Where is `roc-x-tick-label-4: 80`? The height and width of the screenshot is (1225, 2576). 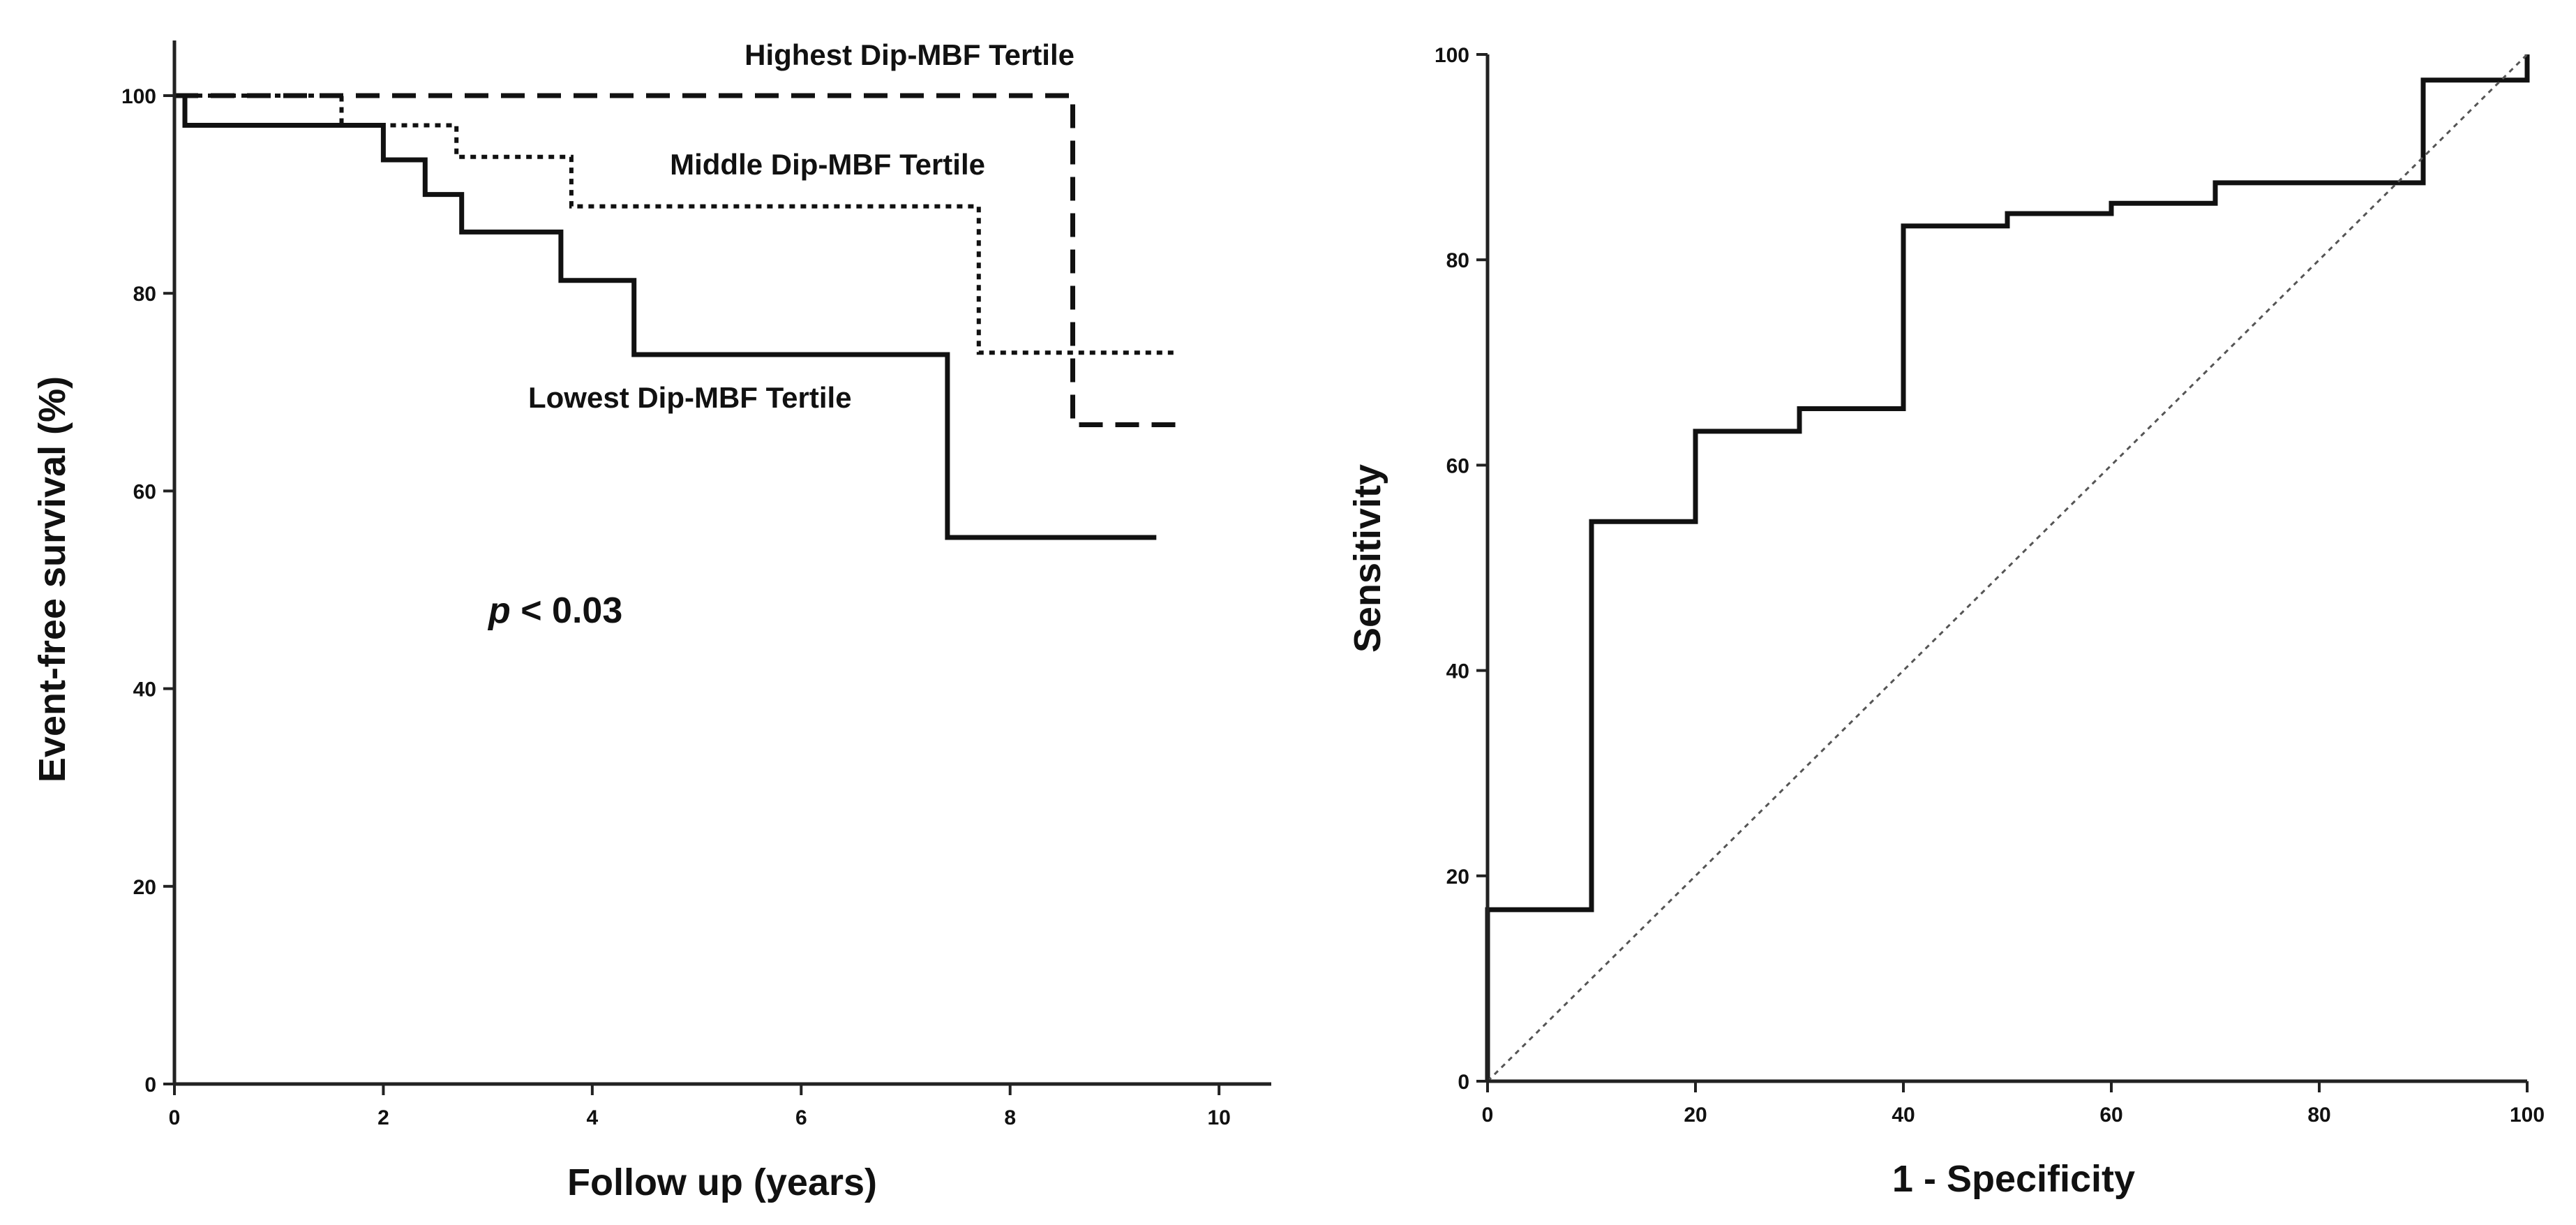
roc-x-tick-label-4: 80 is located at coordinates (2318, 1115).